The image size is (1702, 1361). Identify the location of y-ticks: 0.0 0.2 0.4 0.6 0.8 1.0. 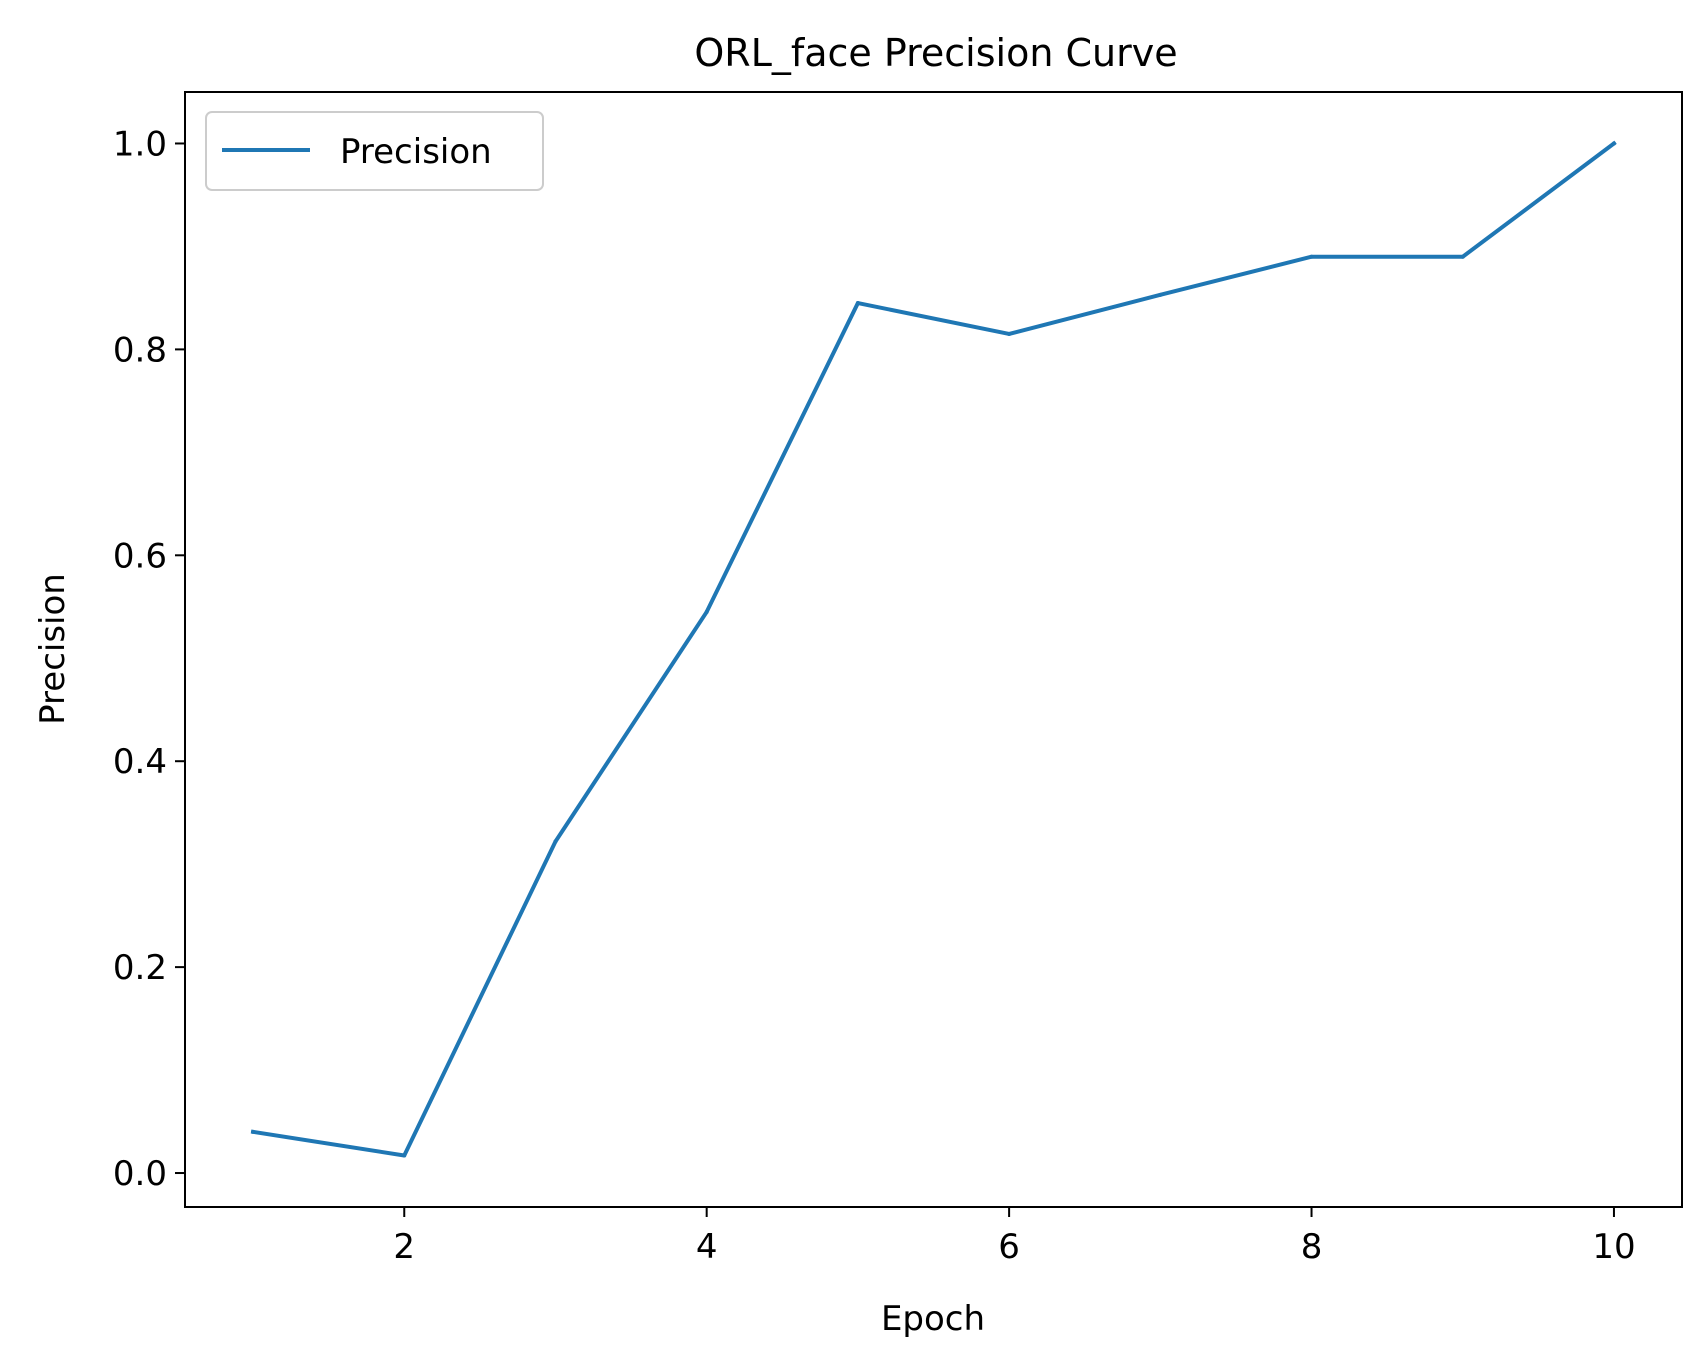
(149, 659).